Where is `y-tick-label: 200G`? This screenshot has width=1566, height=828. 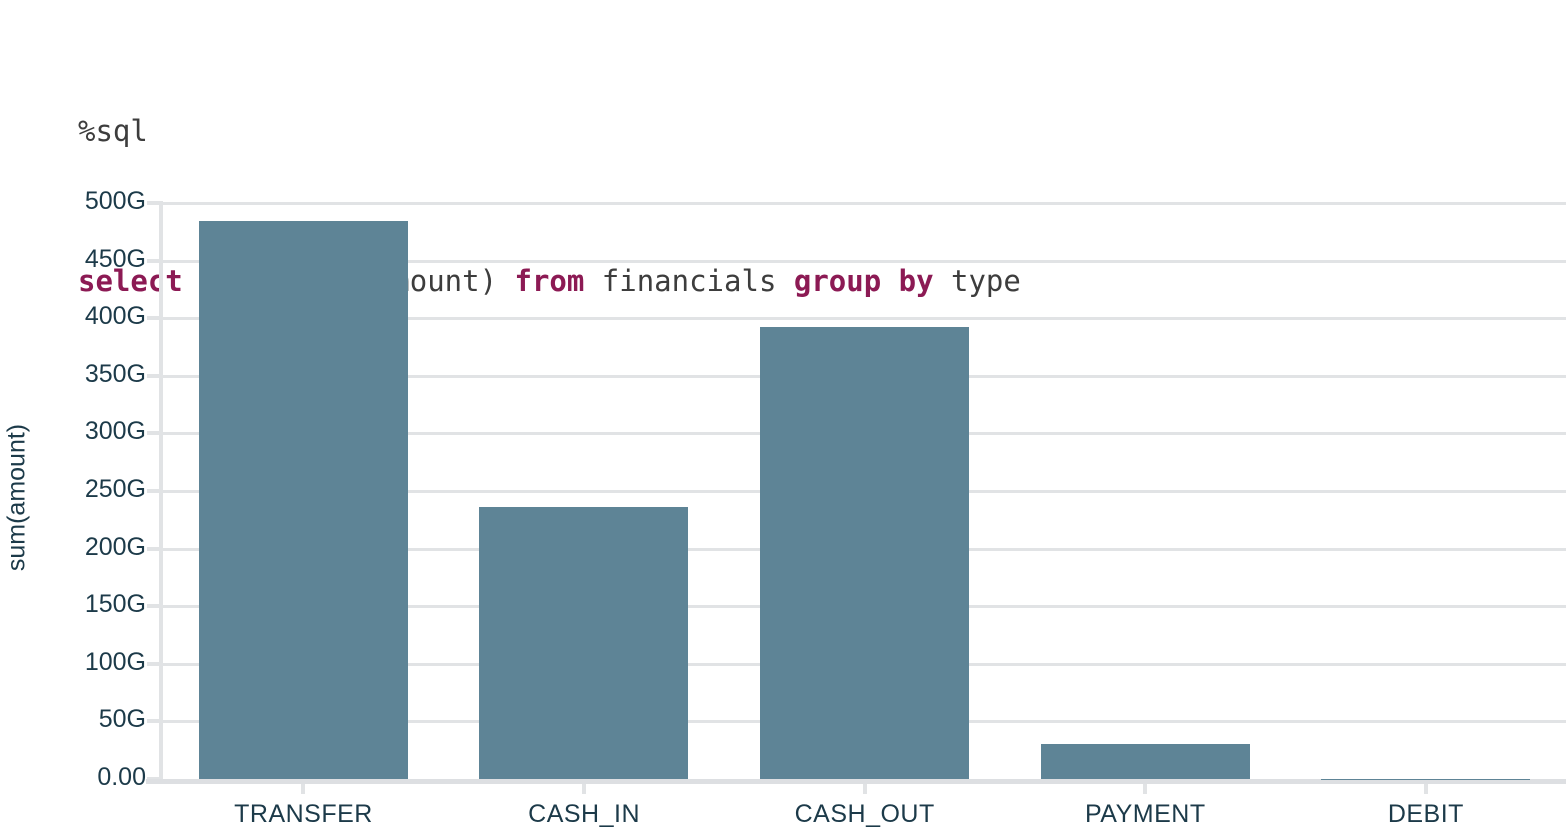 y-tick-label: 200G is located at coordinates (115, 546).